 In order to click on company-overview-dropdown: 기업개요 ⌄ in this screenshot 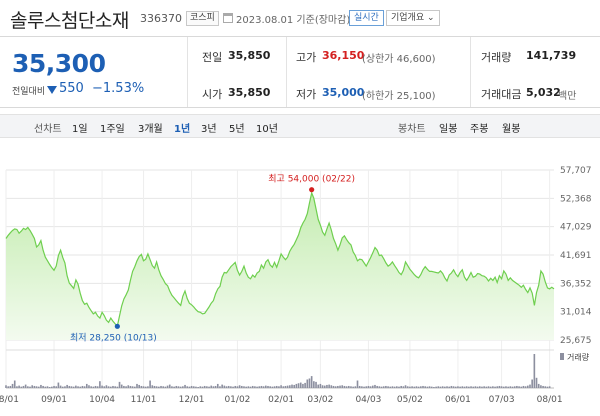, I will do `click(413, 18)`.